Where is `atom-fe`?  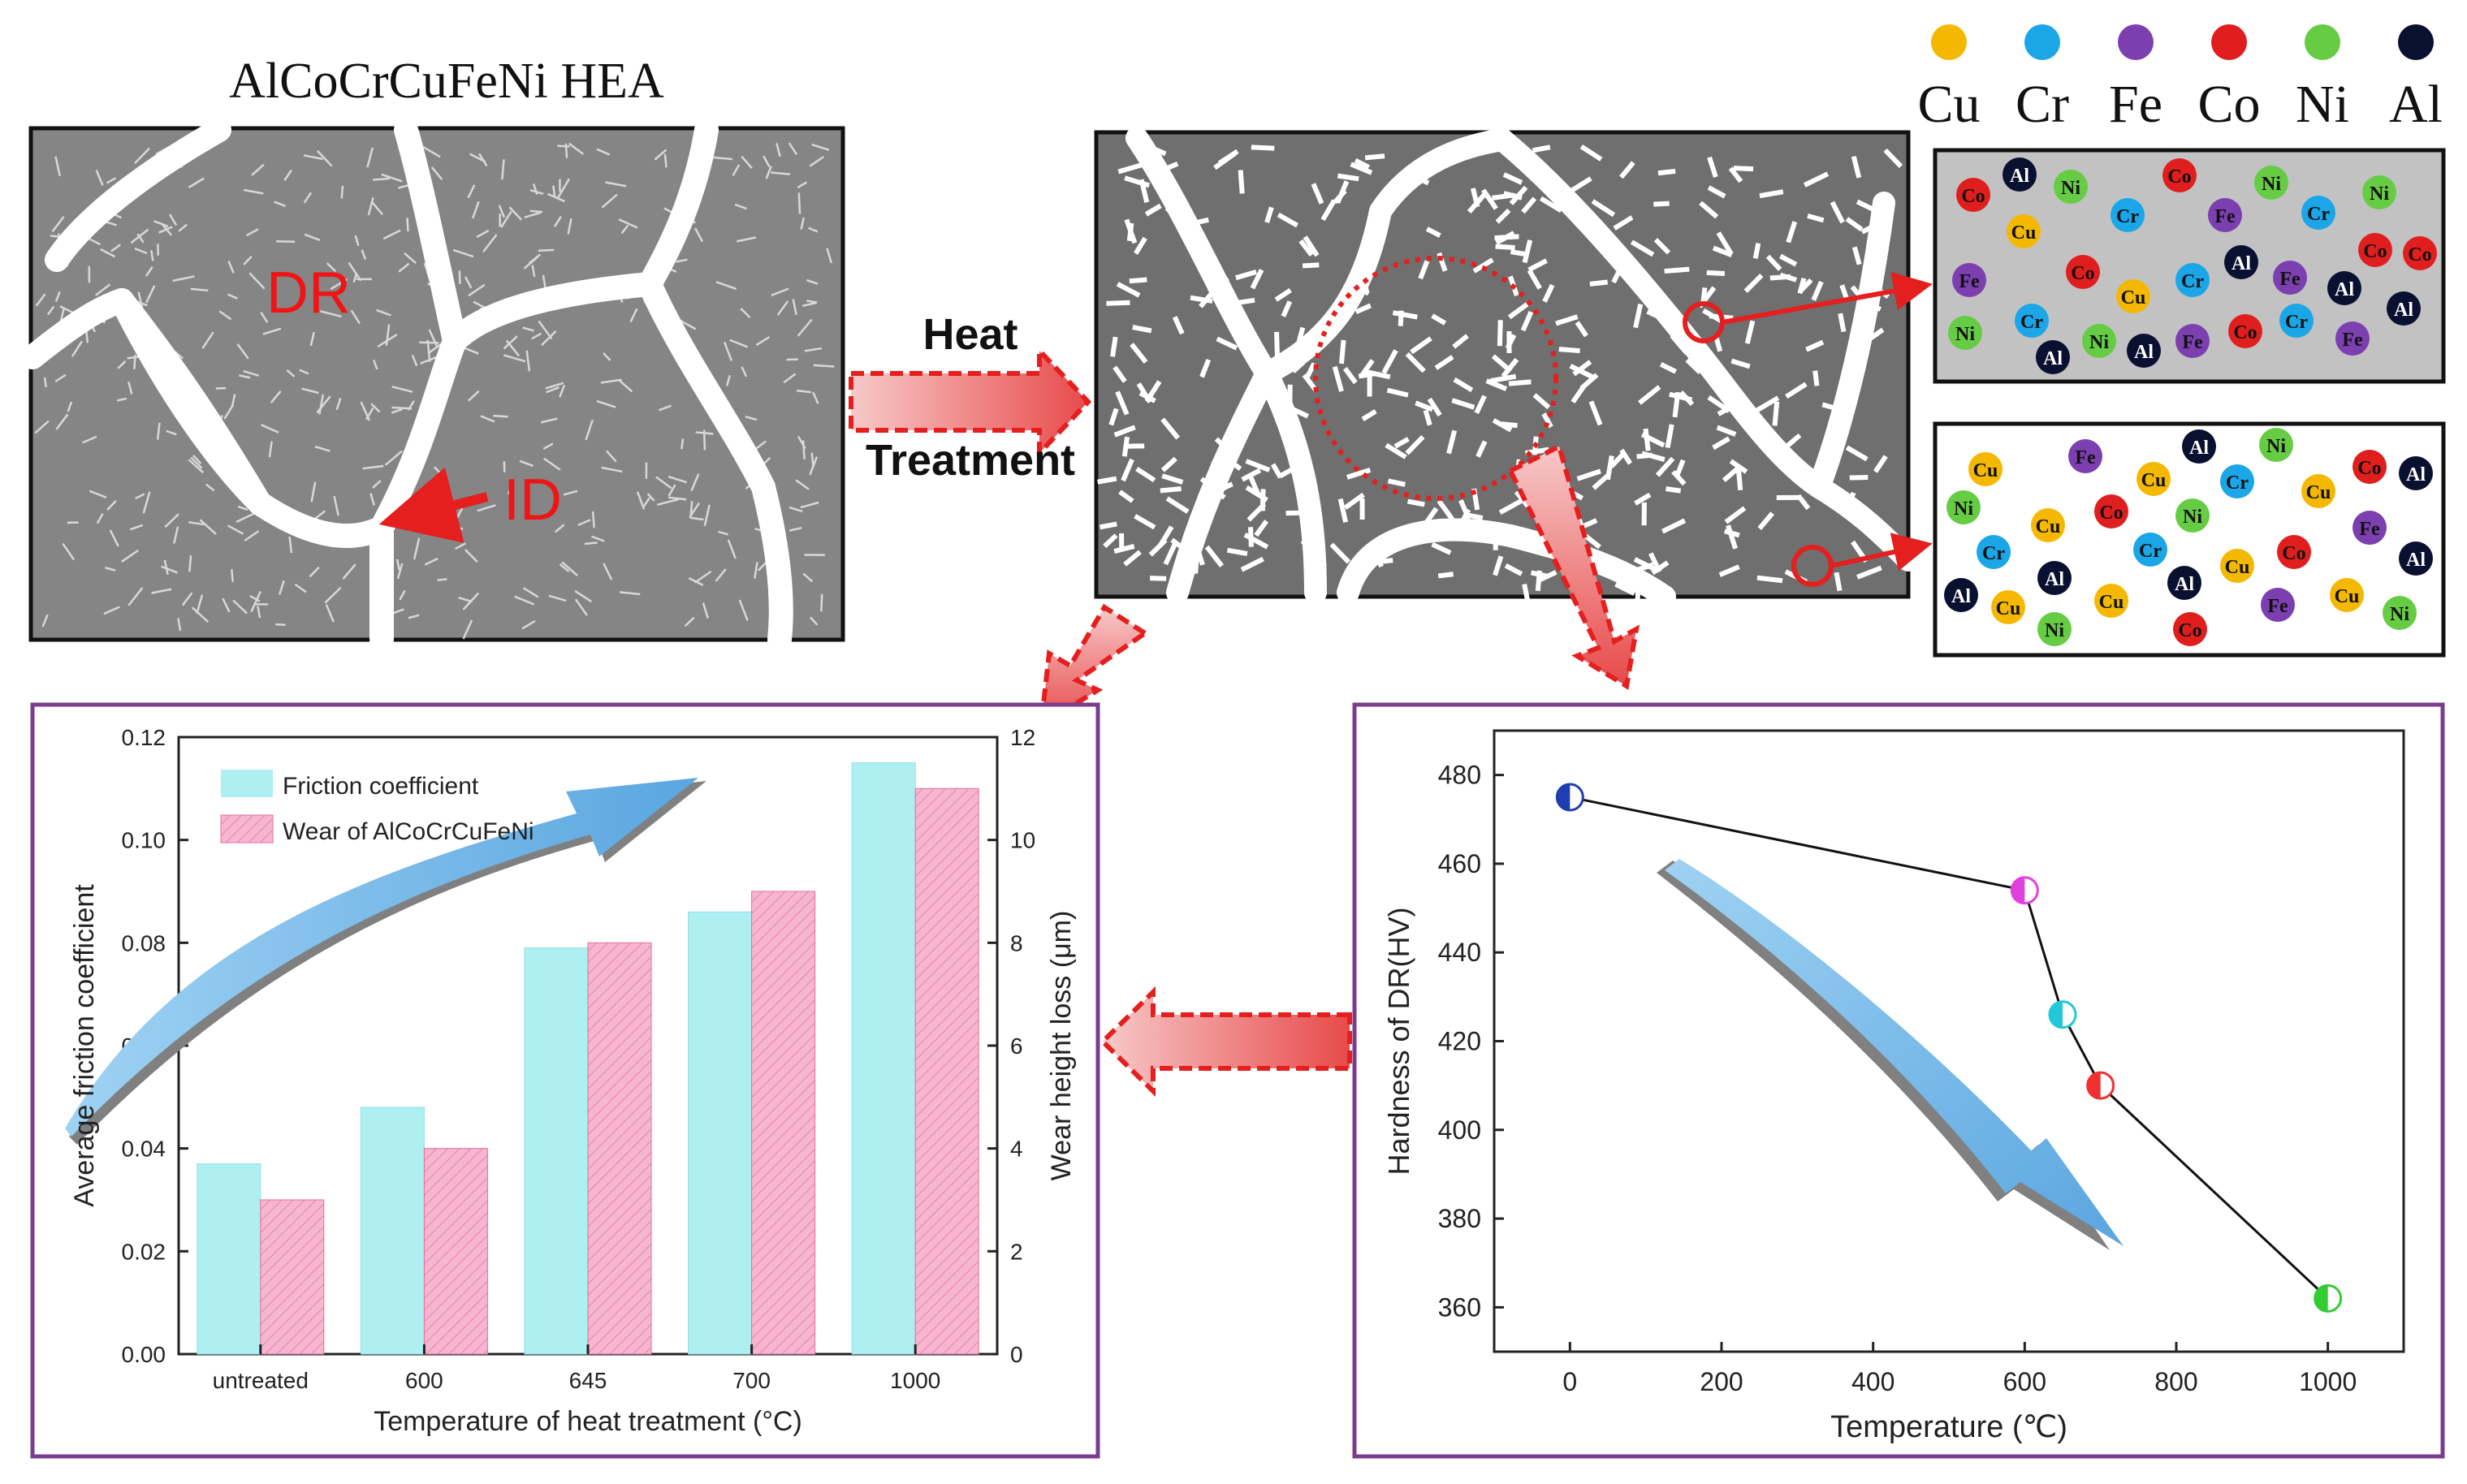
atom-fe is located at coordinates (2192, 341).